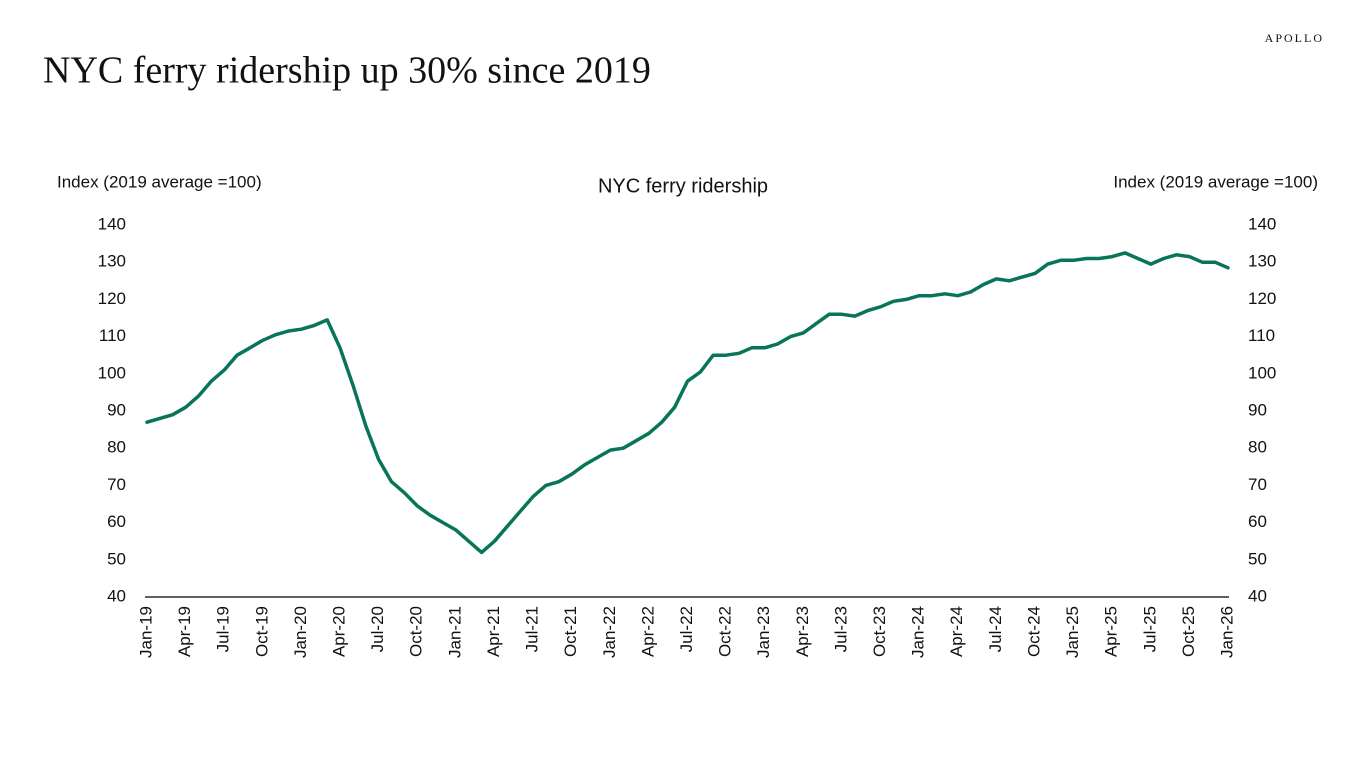 The image size is (1366, 768). Describe the element at coordinates (145, 632) in the screenshot. I see `x-tick-label: Jan-19` at that location.